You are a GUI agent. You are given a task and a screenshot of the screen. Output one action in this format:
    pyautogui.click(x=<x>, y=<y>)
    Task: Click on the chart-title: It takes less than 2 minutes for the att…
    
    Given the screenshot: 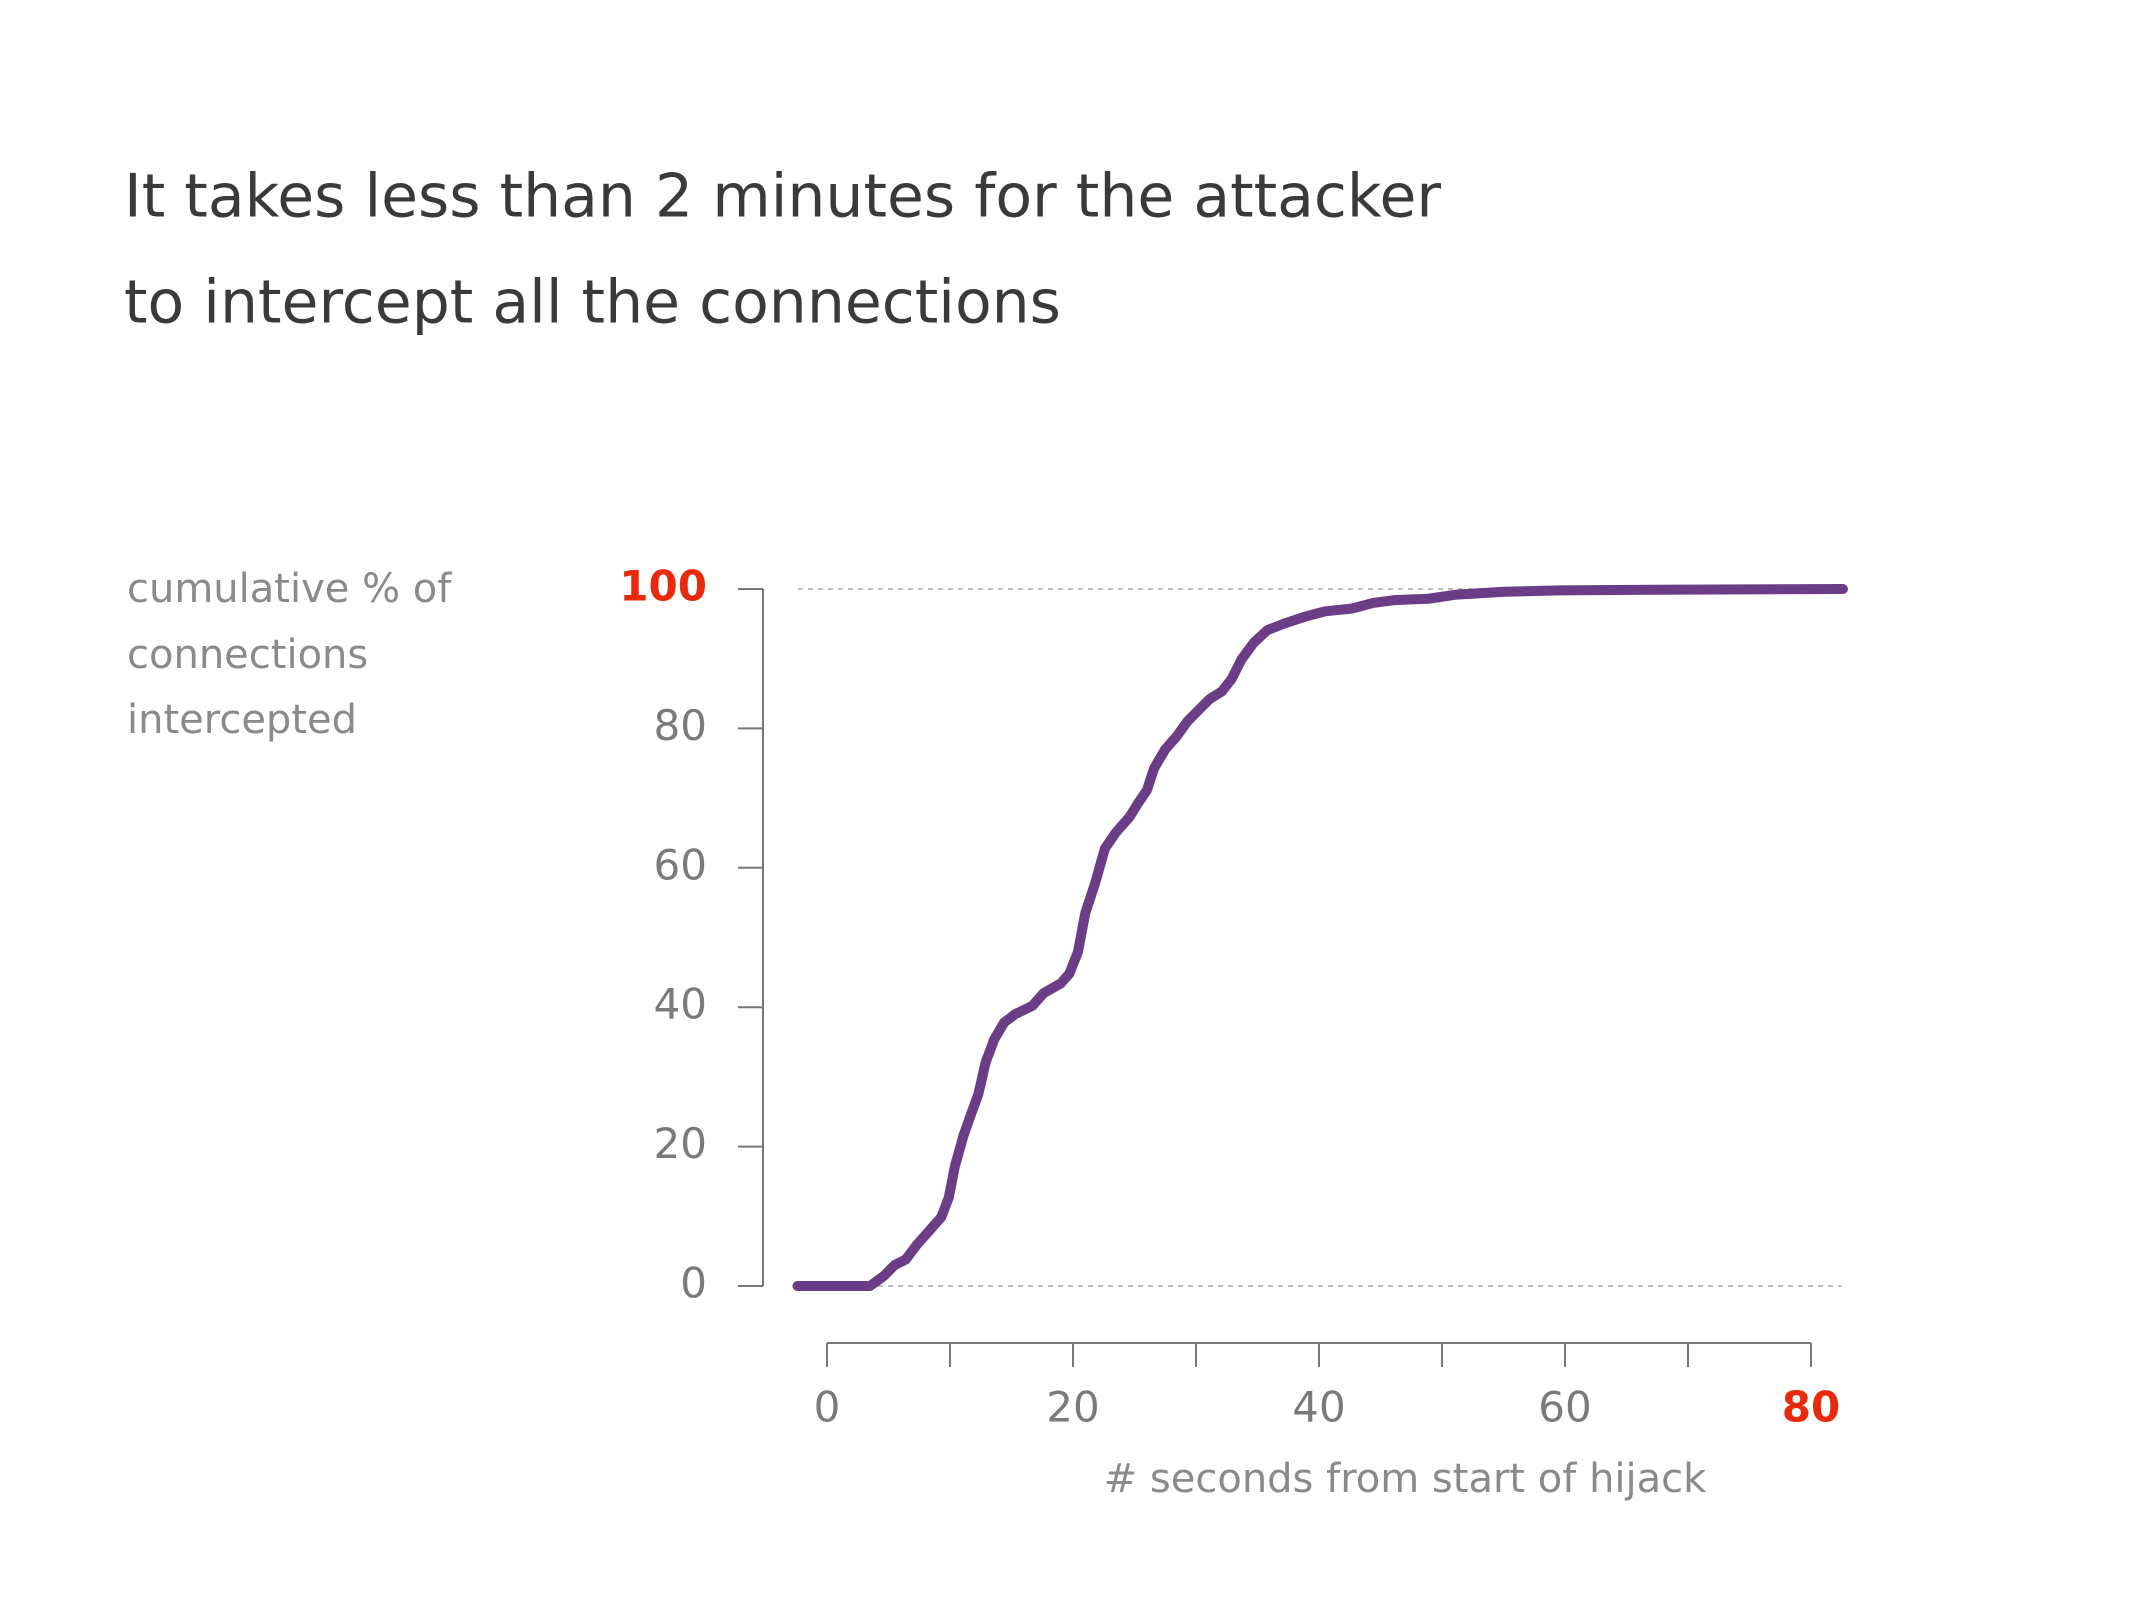 What is the action you would take?
    pyautogui.click(x=782, y=197)
    